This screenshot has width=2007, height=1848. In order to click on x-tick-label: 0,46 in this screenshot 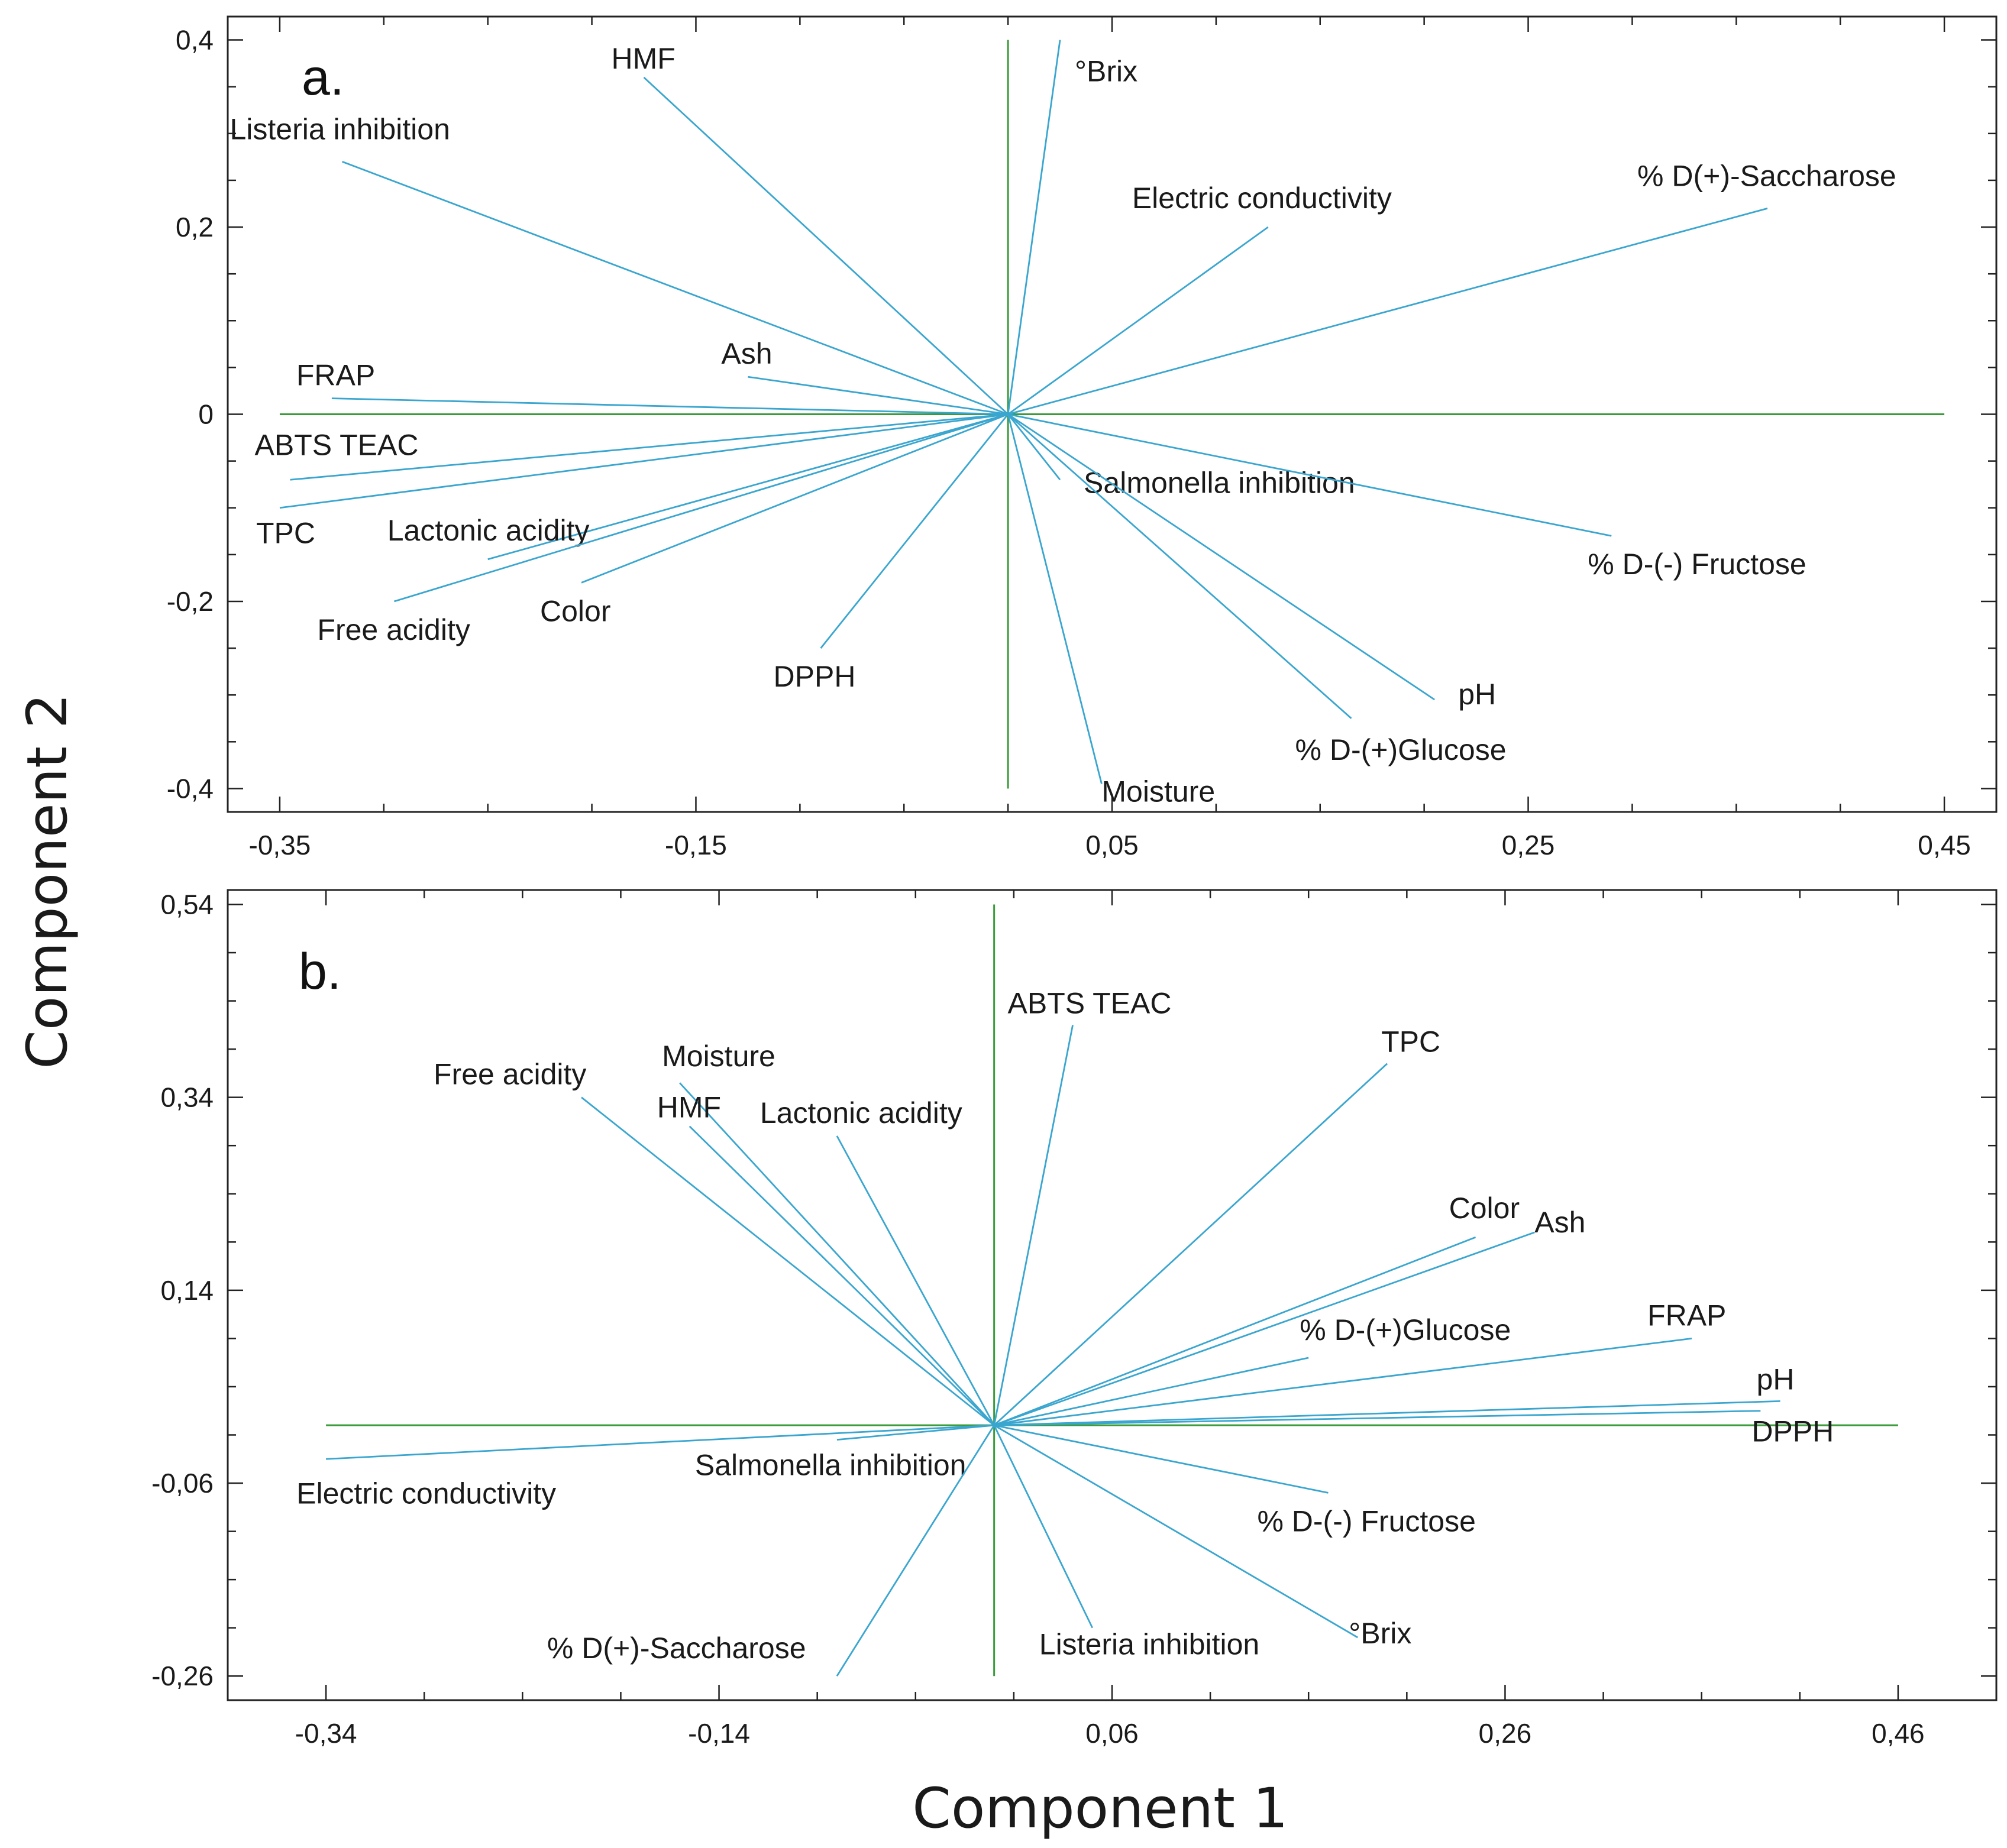, I will do `click(1898, 1733)`.